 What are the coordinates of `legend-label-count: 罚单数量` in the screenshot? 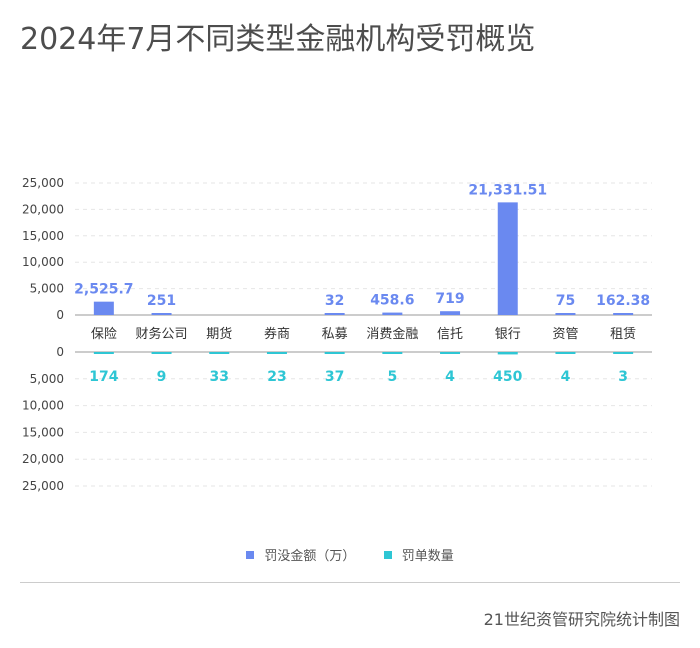 It's located at (427, 556).